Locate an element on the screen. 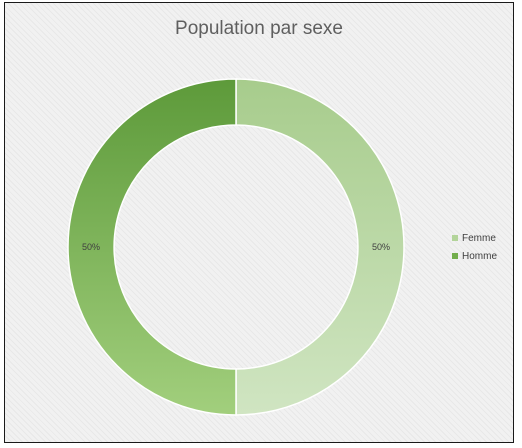 The height and width of the screenshot is (448, 522). legend-item-homme: Homme is located at coordinates (474, 256).